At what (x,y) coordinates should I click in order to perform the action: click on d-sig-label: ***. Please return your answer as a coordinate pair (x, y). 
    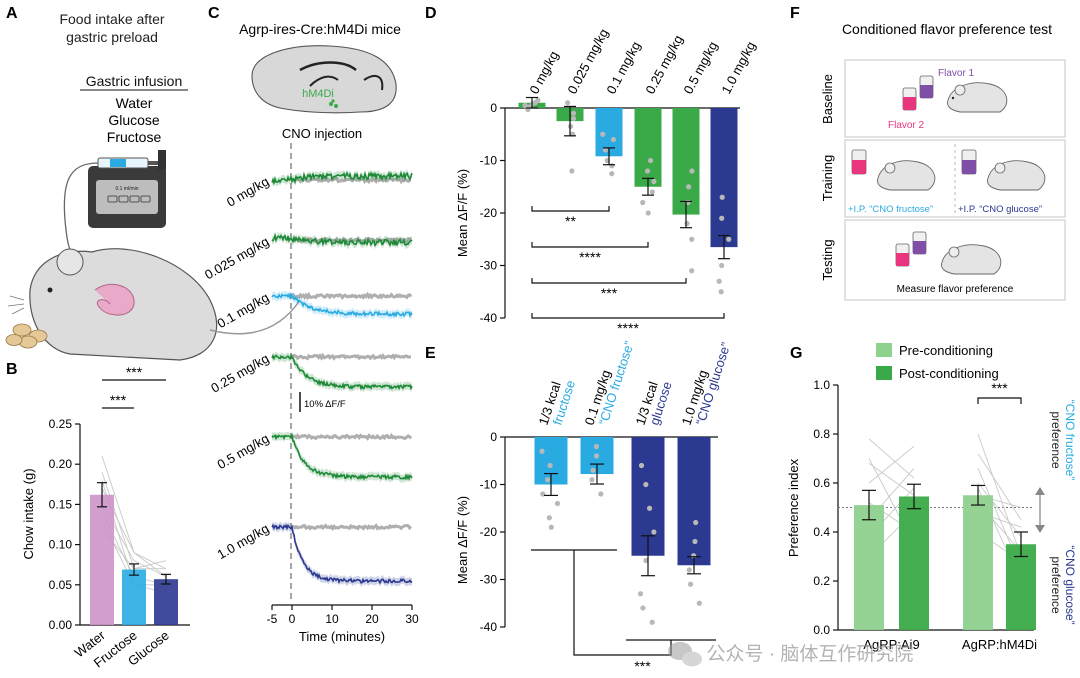
    Looking at the image, I should click on (609, 293).